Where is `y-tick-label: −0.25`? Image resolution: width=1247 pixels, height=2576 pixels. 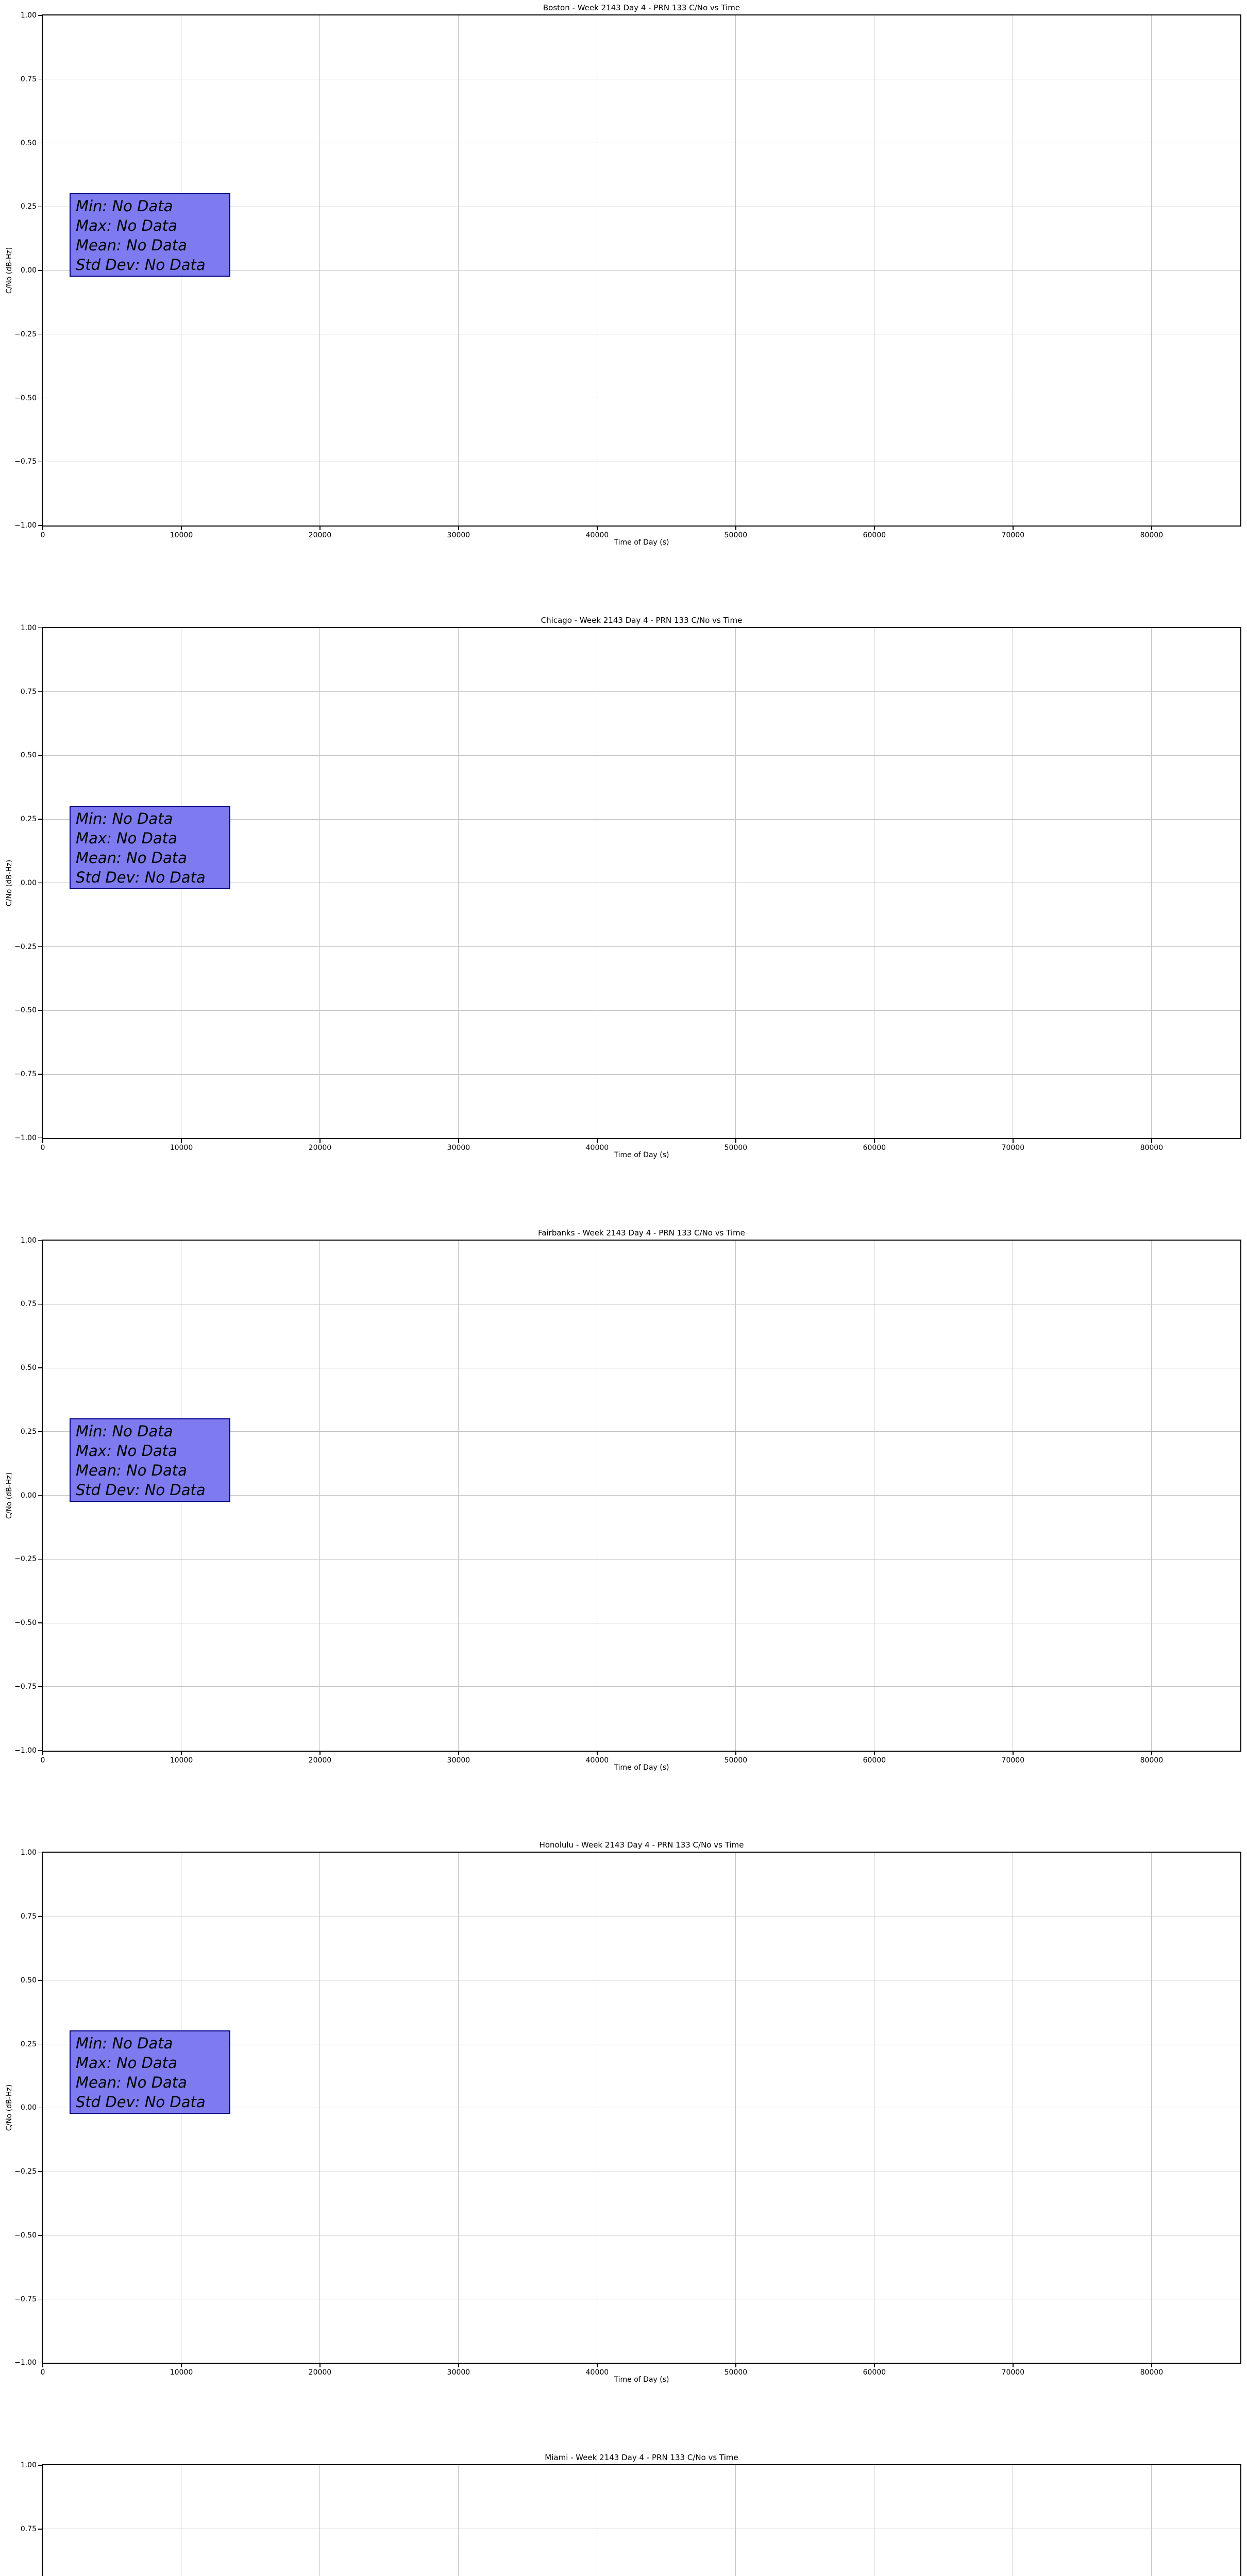
y-tick-label: −0.25 is located at coordinates (25, 946).